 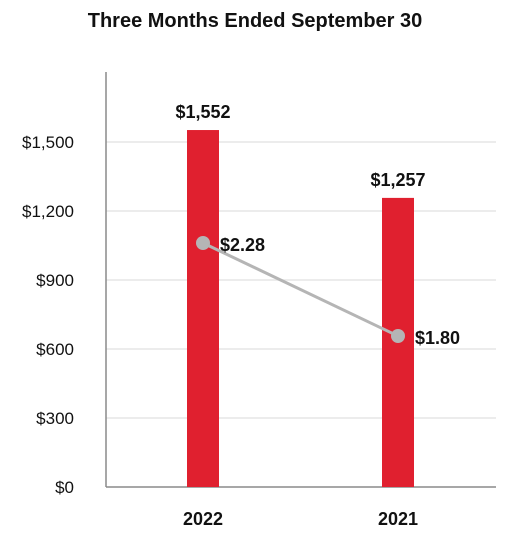 What do you see at coordinates (55, 280) in the screenshot?
I see `y-tick-label: $900` at bounding box center [55, 280].